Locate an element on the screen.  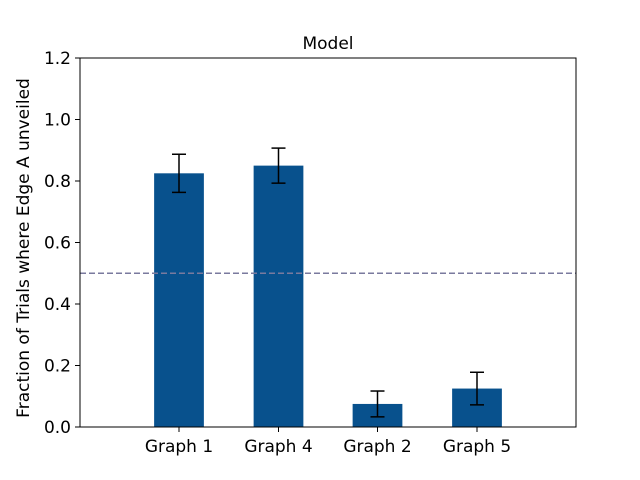
x-tick-label: Graph 5 is located at coordinates (477, 447).